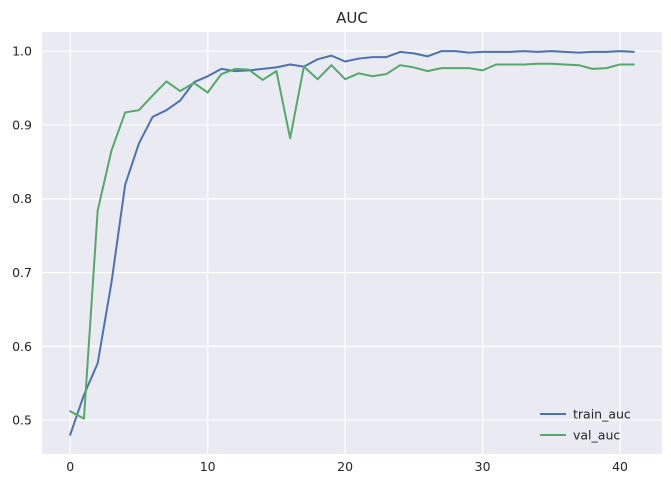 The width and height of the screenshot is (671, 489). Describe the element at coordinates (596, 435) in the screenshot. I see `legend-label-val-auc: val_auc` at that location.